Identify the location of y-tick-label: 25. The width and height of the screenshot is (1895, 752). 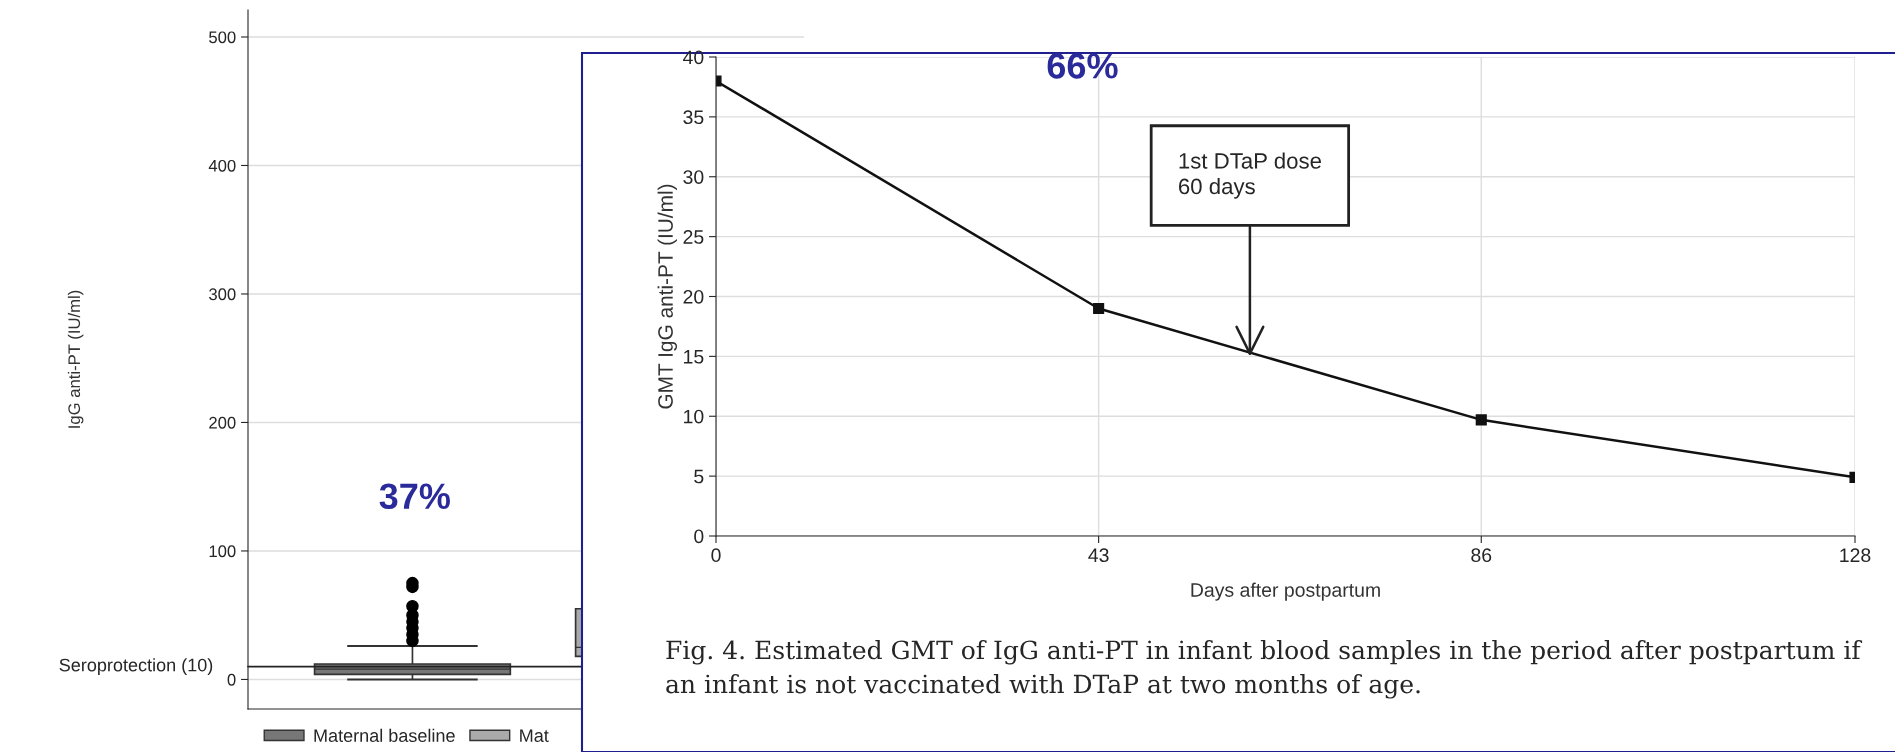
(693, 237).